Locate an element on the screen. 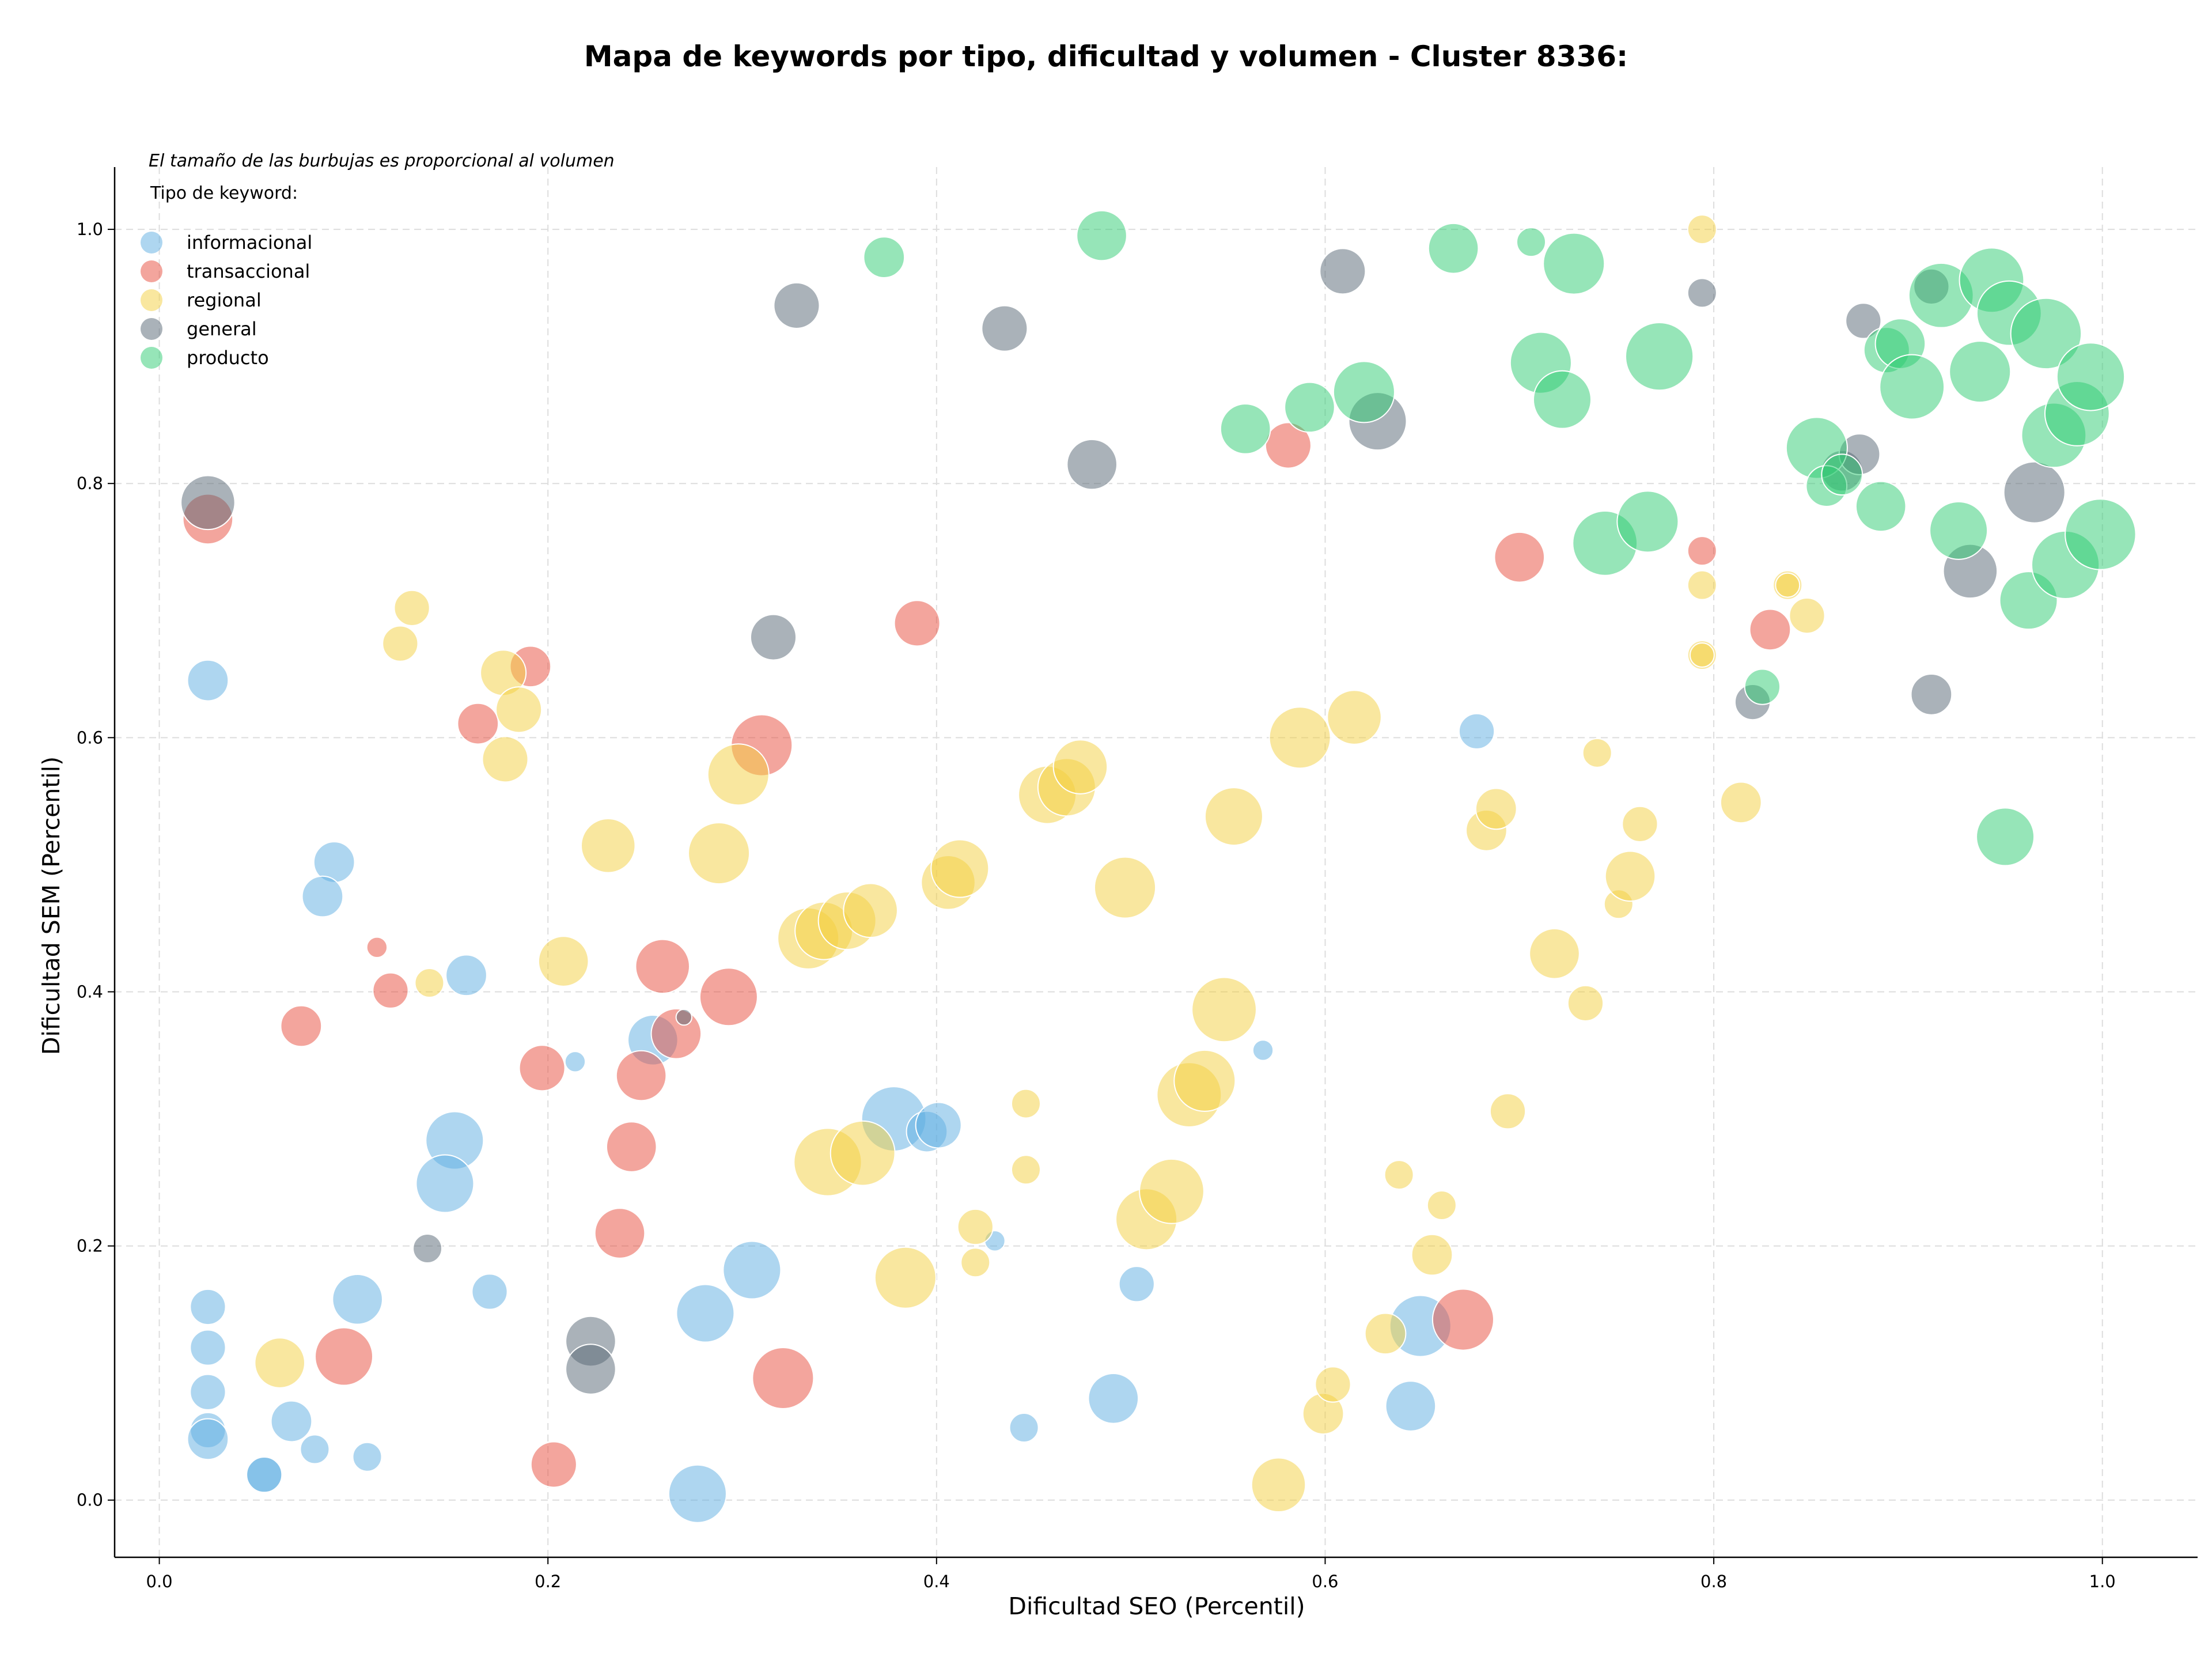 The image size is (2212, 1661). legend-label-regional: regional is located at coordinates (224, 300).